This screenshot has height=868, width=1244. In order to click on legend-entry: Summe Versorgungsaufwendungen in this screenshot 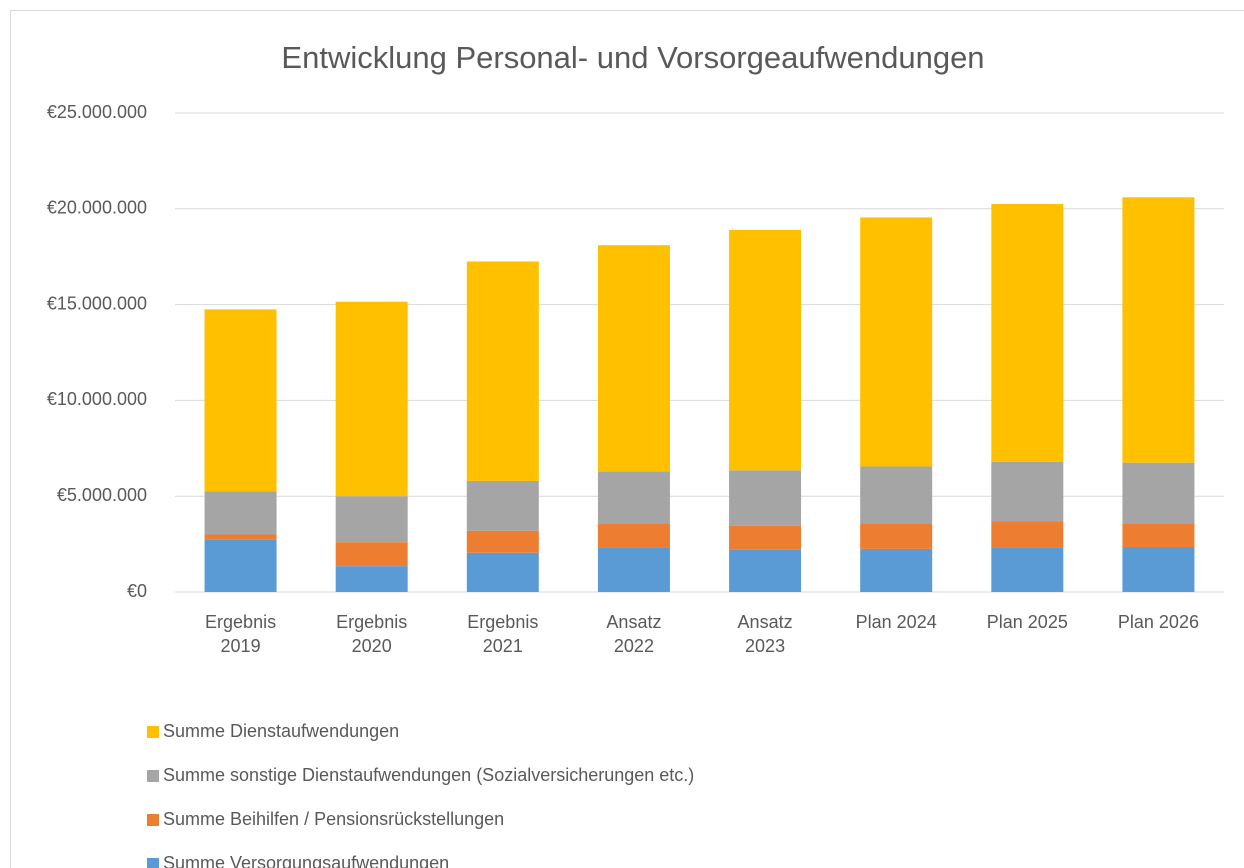, I will do `click(298, 860)`.